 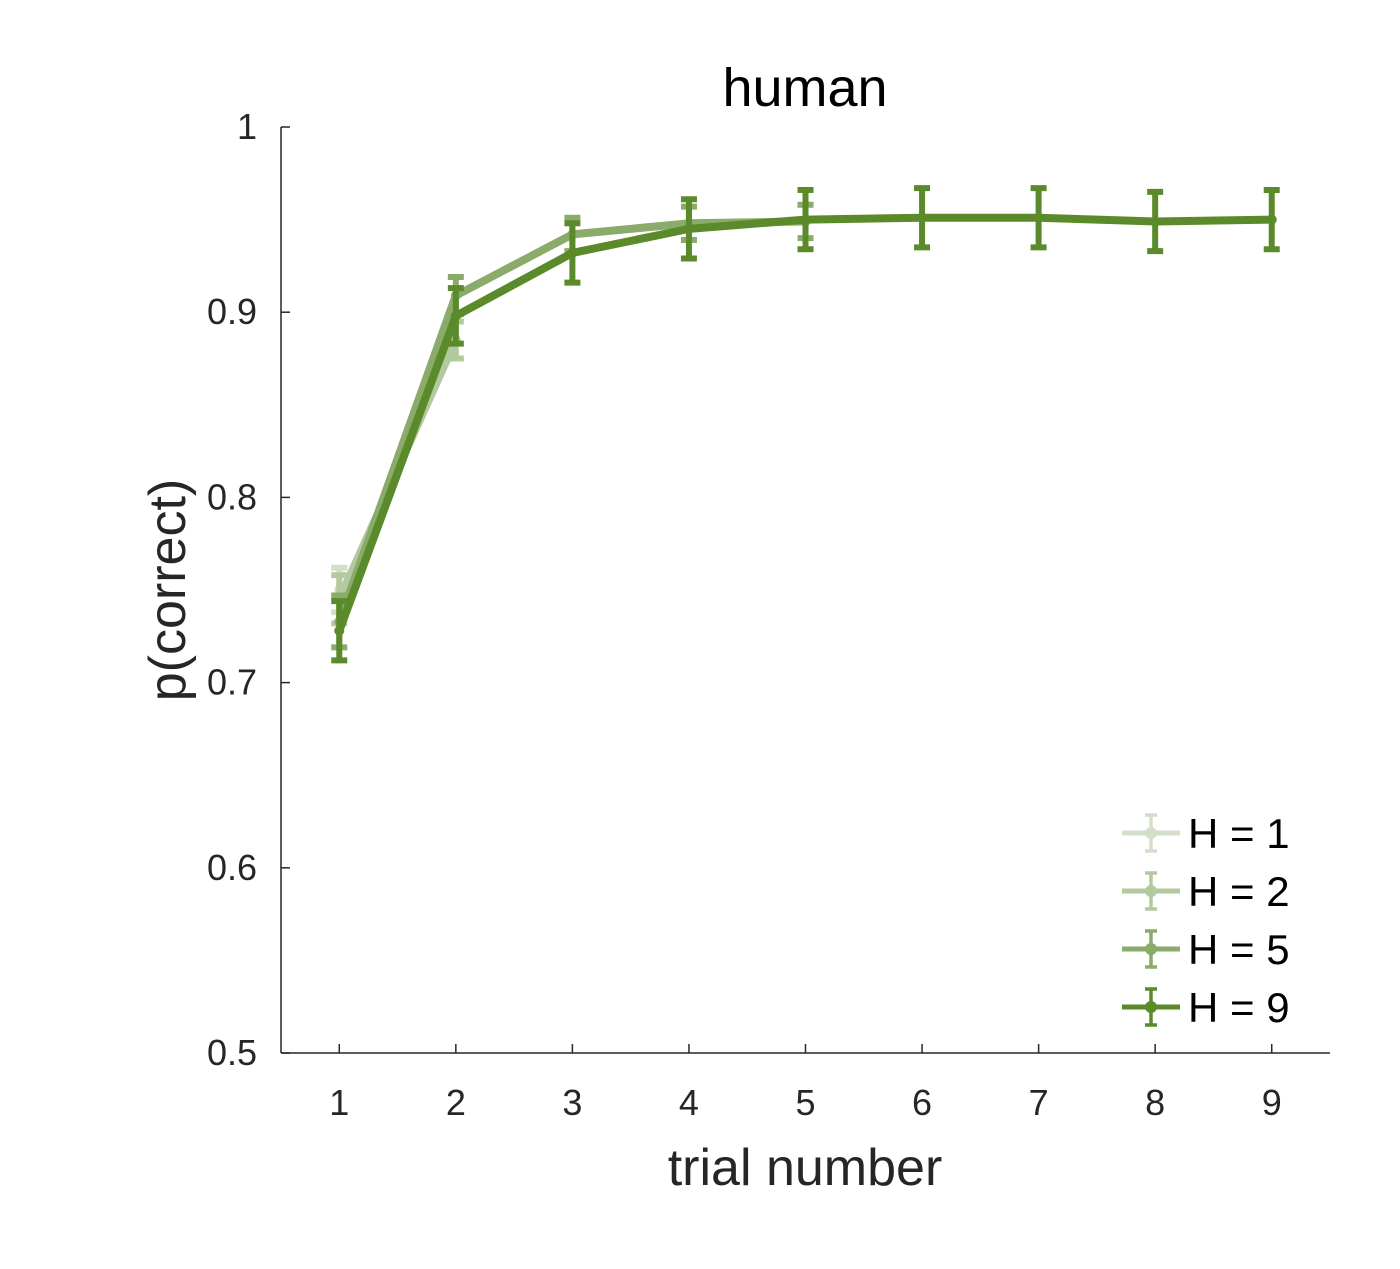 I want to click on legend-label: H = 2, so click(x=1239, y=891).